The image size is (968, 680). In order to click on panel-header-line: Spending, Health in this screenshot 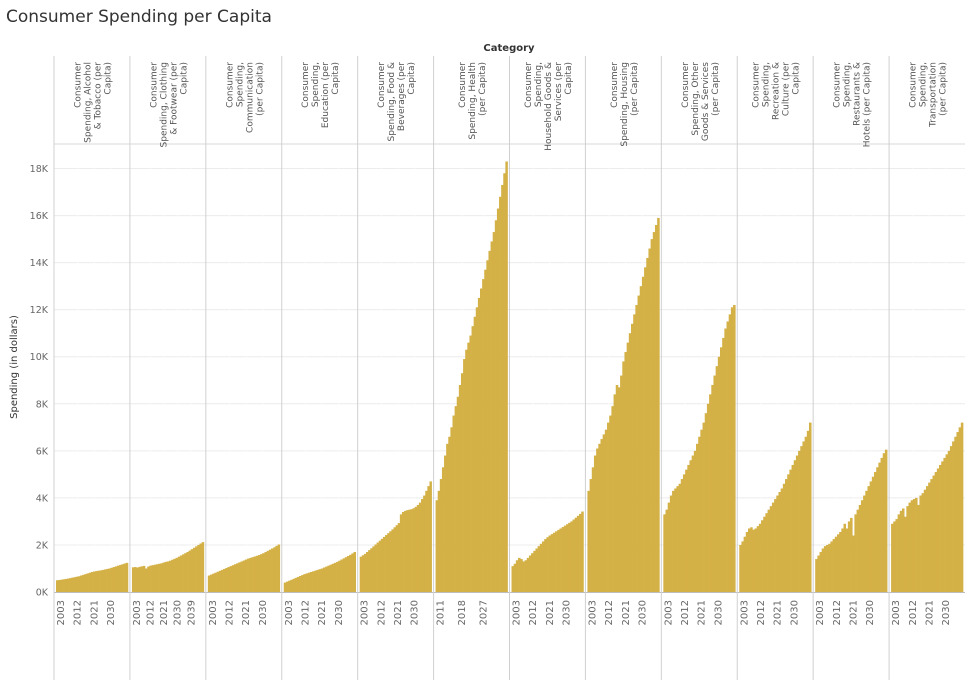, I will do `click(473, 101)`.